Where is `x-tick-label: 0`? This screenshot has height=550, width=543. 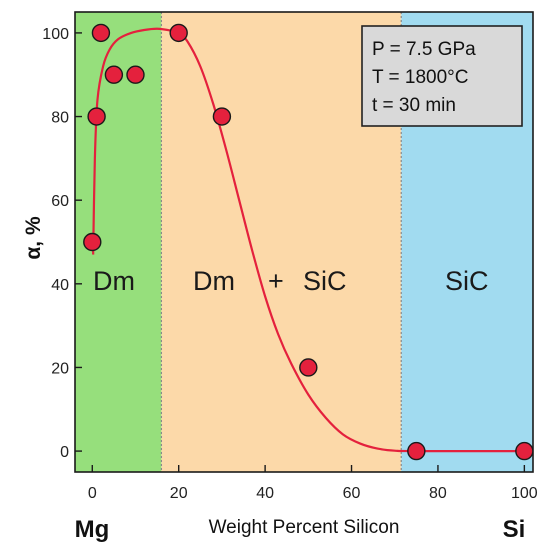 x-tick-label: 0 is located at coordinates (92, 493).